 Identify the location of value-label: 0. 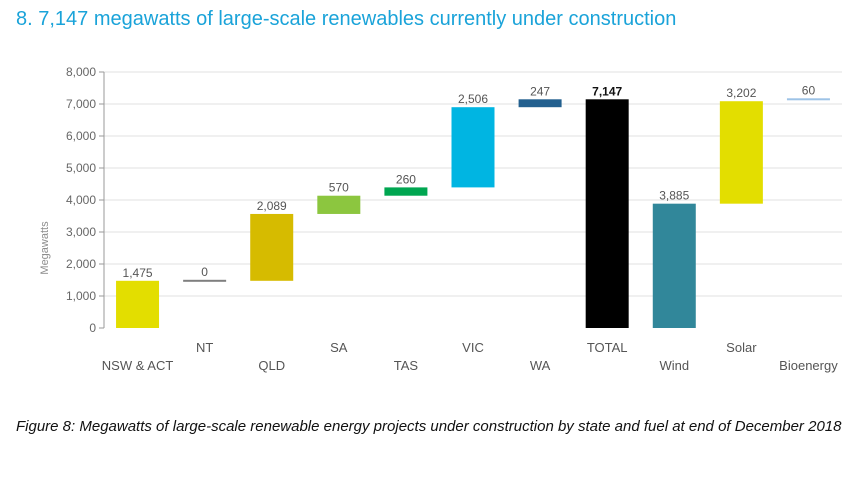
(204, 272).